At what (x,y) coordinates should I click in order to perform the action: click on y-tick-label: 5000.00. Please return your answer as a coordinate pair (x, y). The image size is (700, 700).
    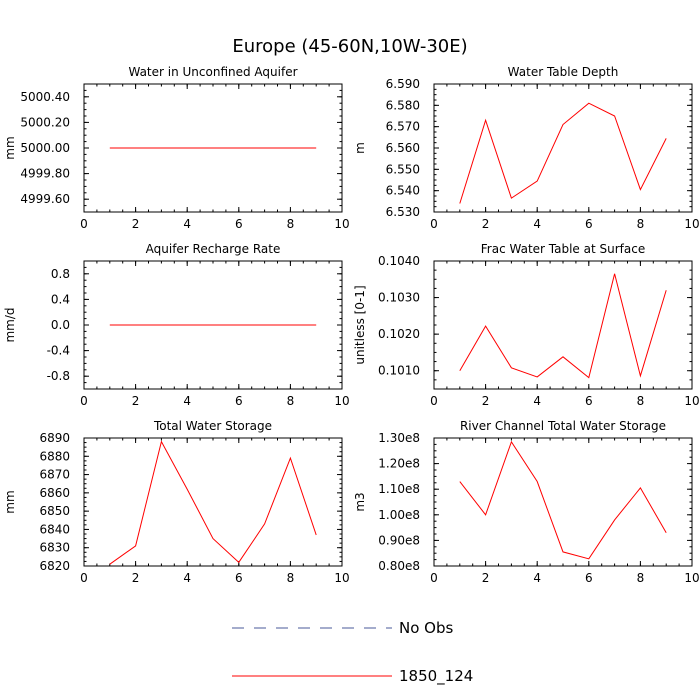
    Looking at the image, I should click on (45, 148).